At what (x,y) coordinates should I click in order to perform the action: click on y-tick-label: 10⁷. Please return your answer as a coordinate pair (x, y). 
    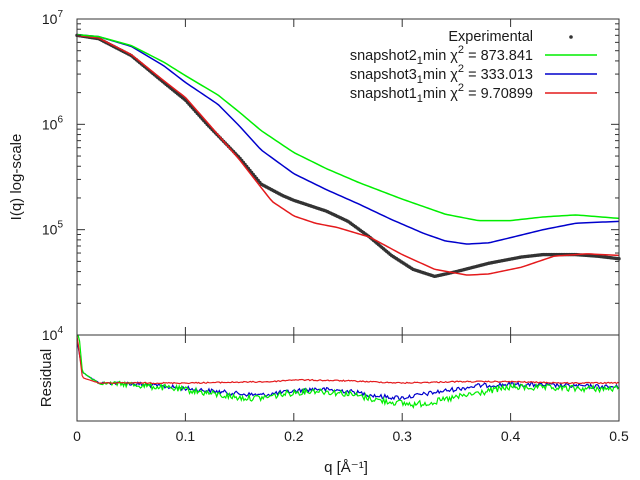
    Looking at the image, I should click on (53, 18).